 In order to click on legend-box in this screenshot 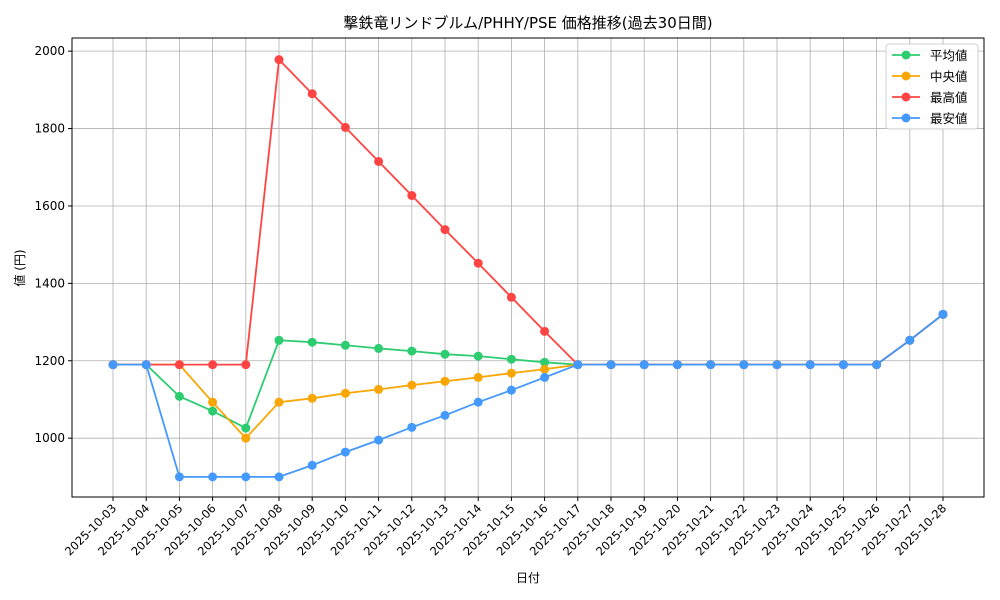, I will do `click(932, 86)`.